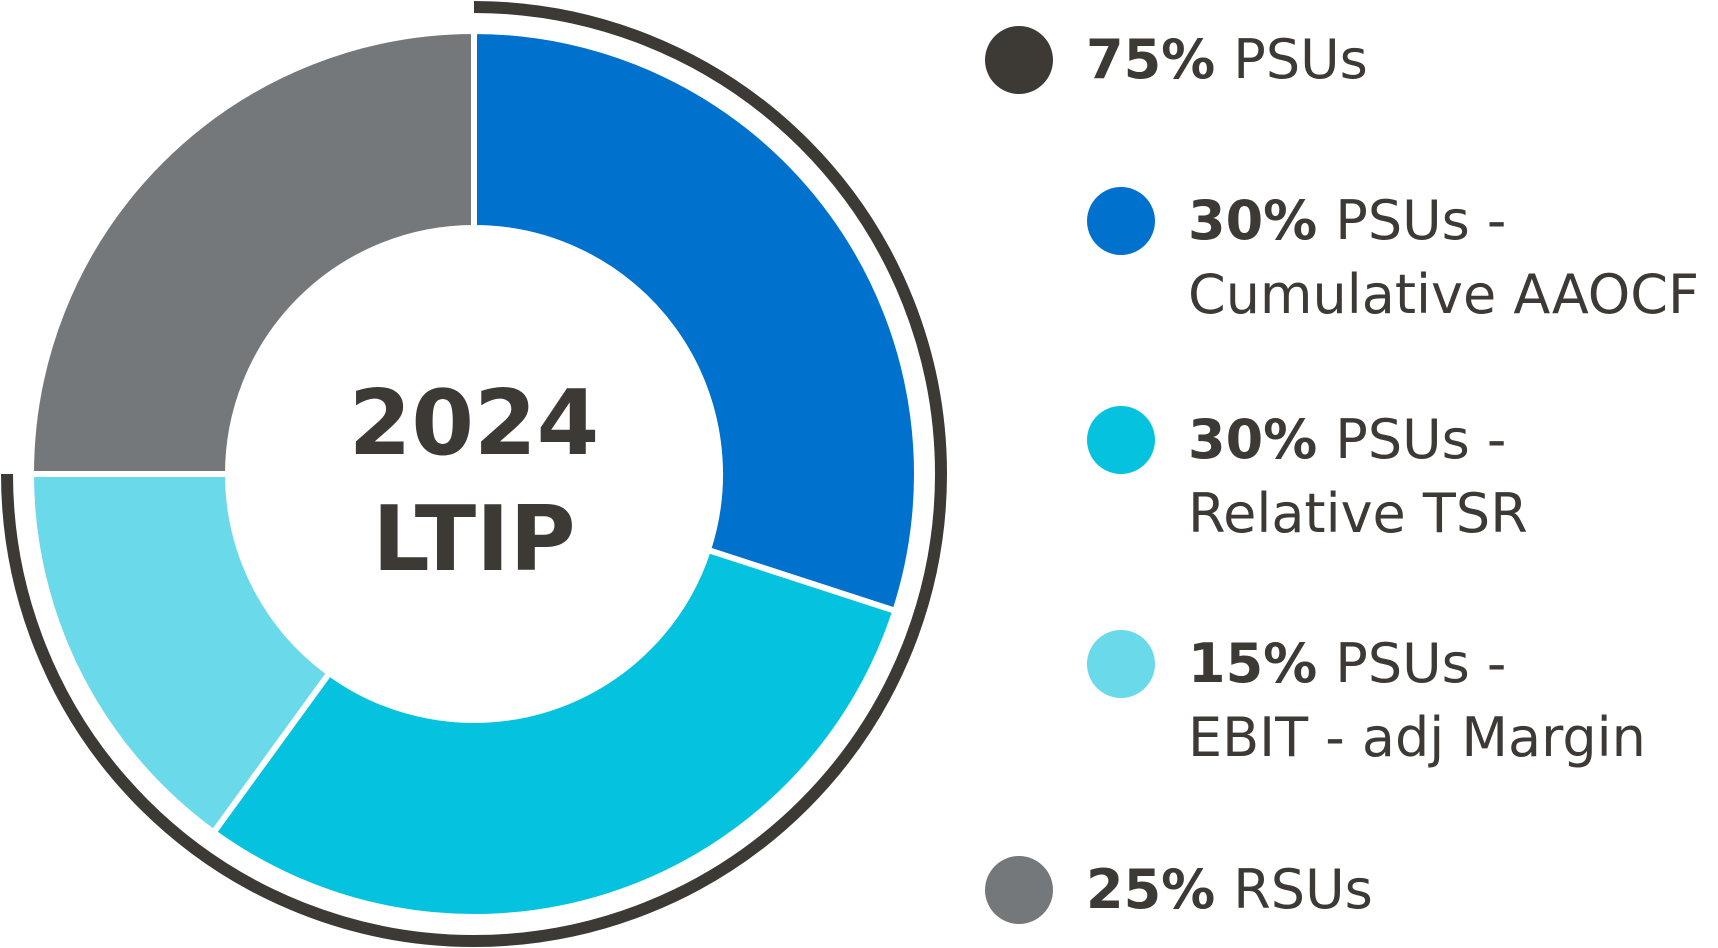 This screenshot has width=1718, height=948. What do you see at coordinates (1444, 294) in the screenshot?
I see `legend-label-line: Cumulative AAOCF` at bounding box center [1444, 294].